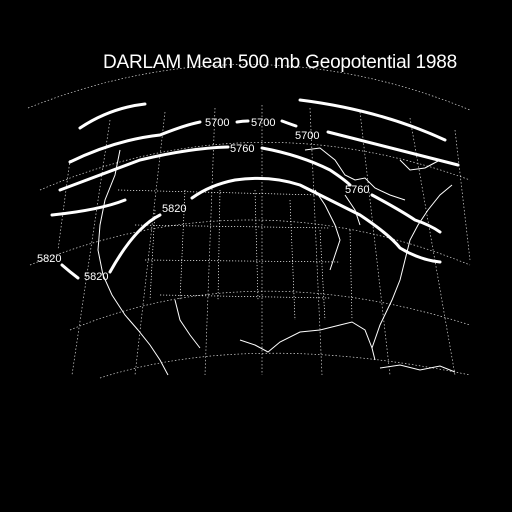 This screenshot has width=512, height=512. What do you see at coordinates (174, 209) in the screenshot?
I see `contour-label-5820-a: 5820` at bounding box center [174, 209].